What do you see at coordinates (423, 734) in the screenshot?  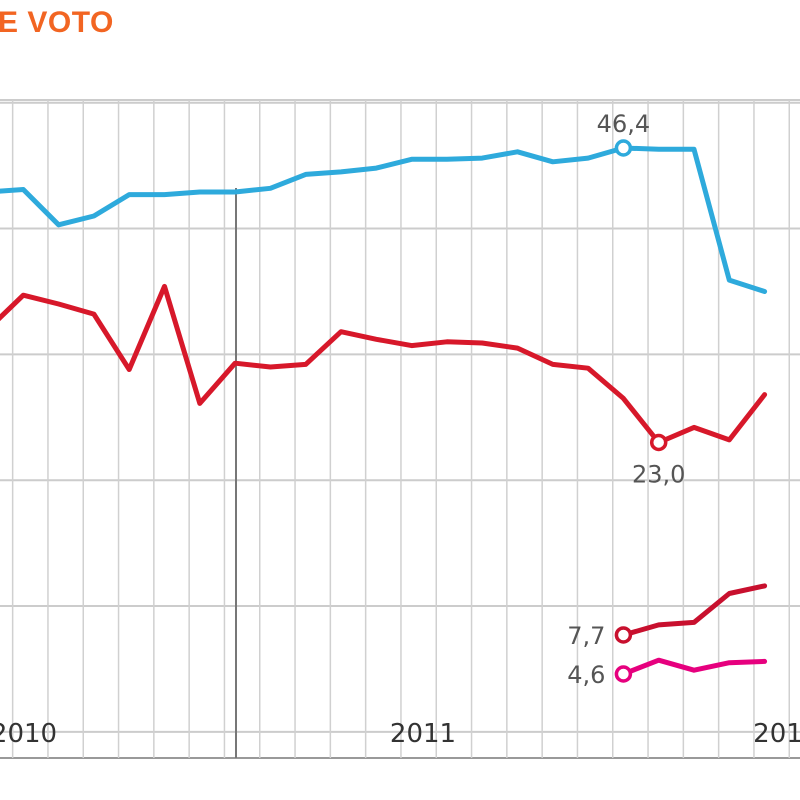 I see `x-tick-label: 2011` at bounding box center [423, 734].